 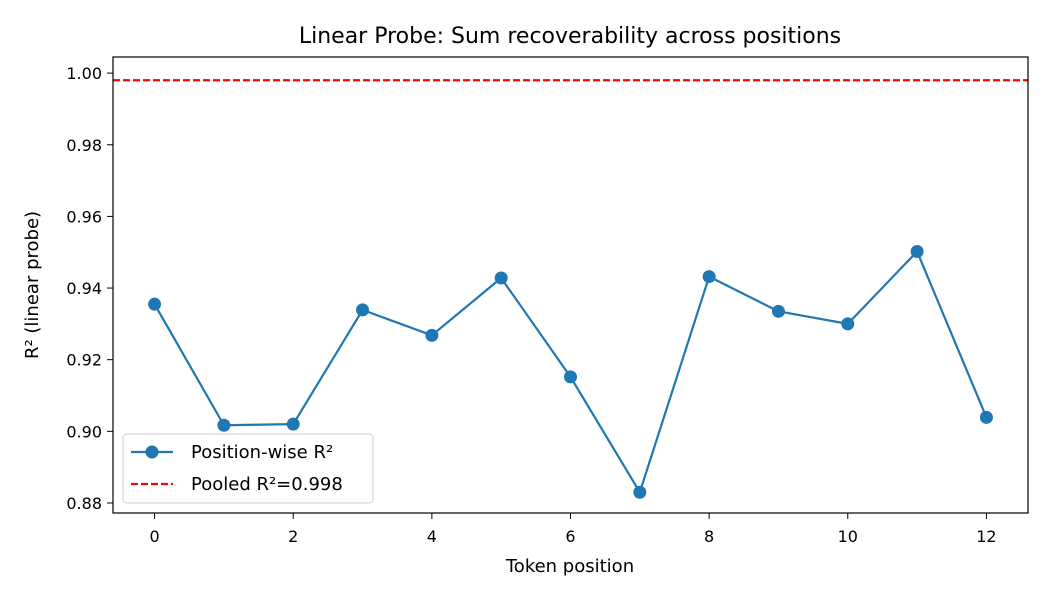 What do you see at coordinates (848, 536) in the screenshot?
I see `x-tick-label: 10` at bounding box center [848, 536].